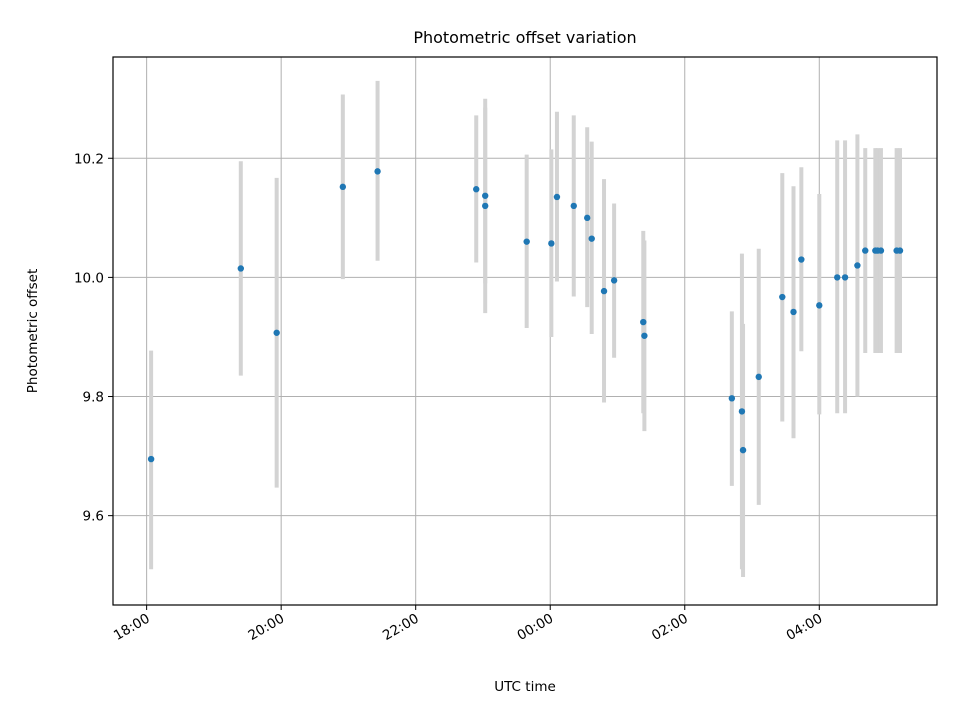 The height and width of the screenshot is (720, 960). I want to click on x-tick-label: 04:00, so click(805, 627).